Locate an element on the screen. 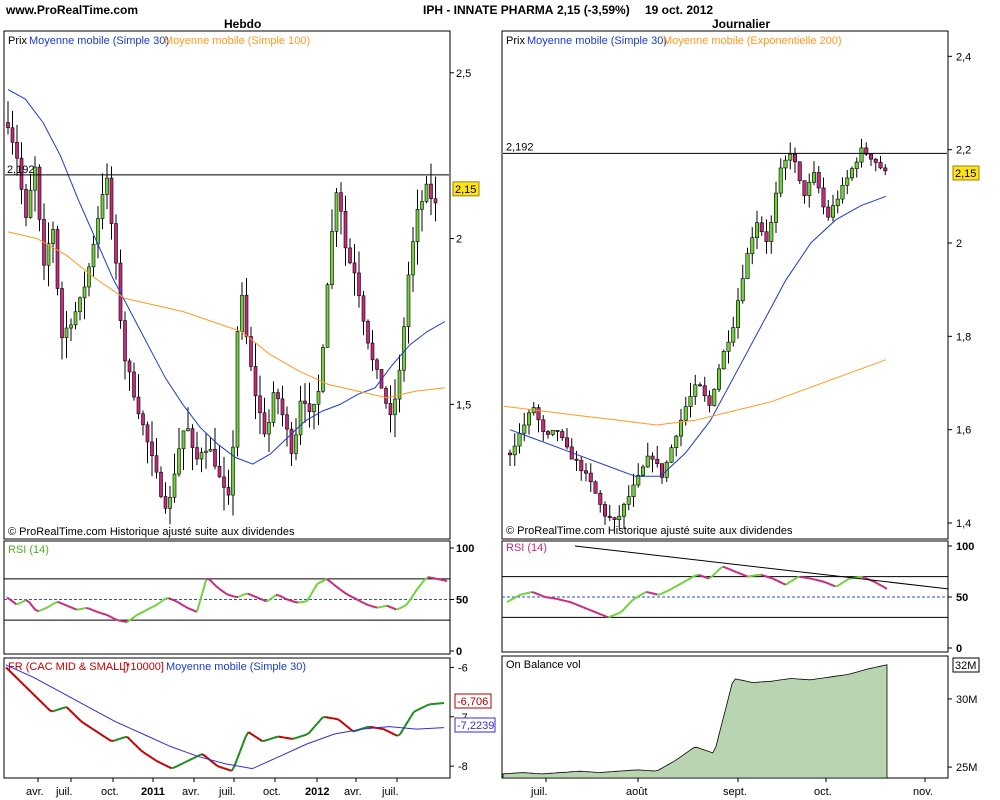 This screenshot has height=800, width=1000. legend-obv: On Balance vol is located at coordinates (543, 665).